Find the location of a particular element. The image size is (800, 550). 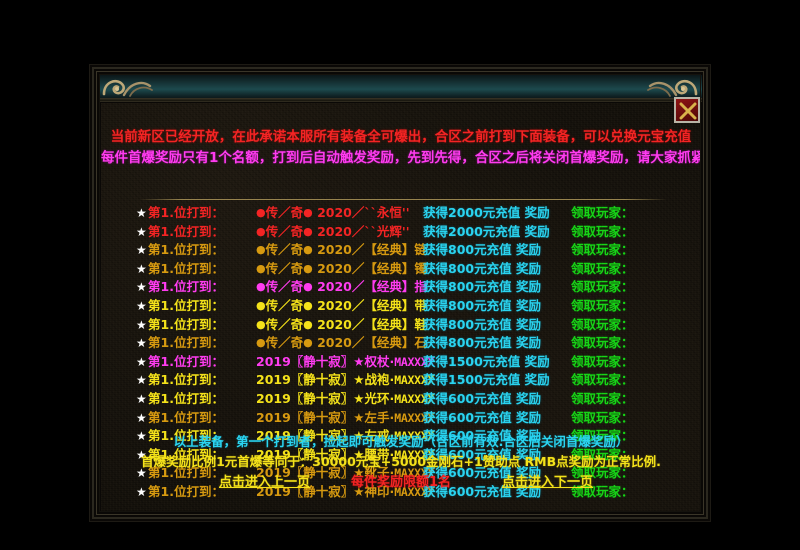

item-label: 2019〖静十寂〗★腰带· is located at coordinates (325, 454).